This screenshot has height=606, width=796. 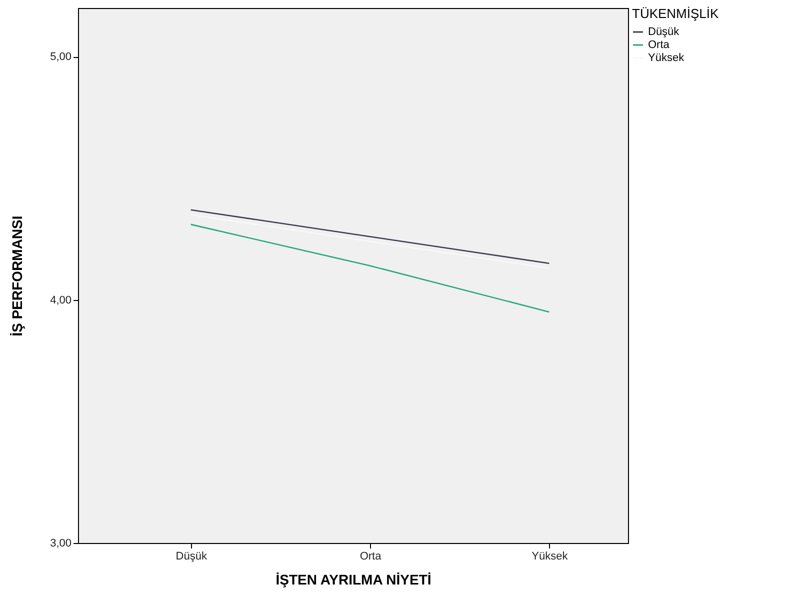 What do you see at coordinates (61, 544) in the screenshot?
I see `y-tick-label: 3,00` at bounding box center [61, 544].